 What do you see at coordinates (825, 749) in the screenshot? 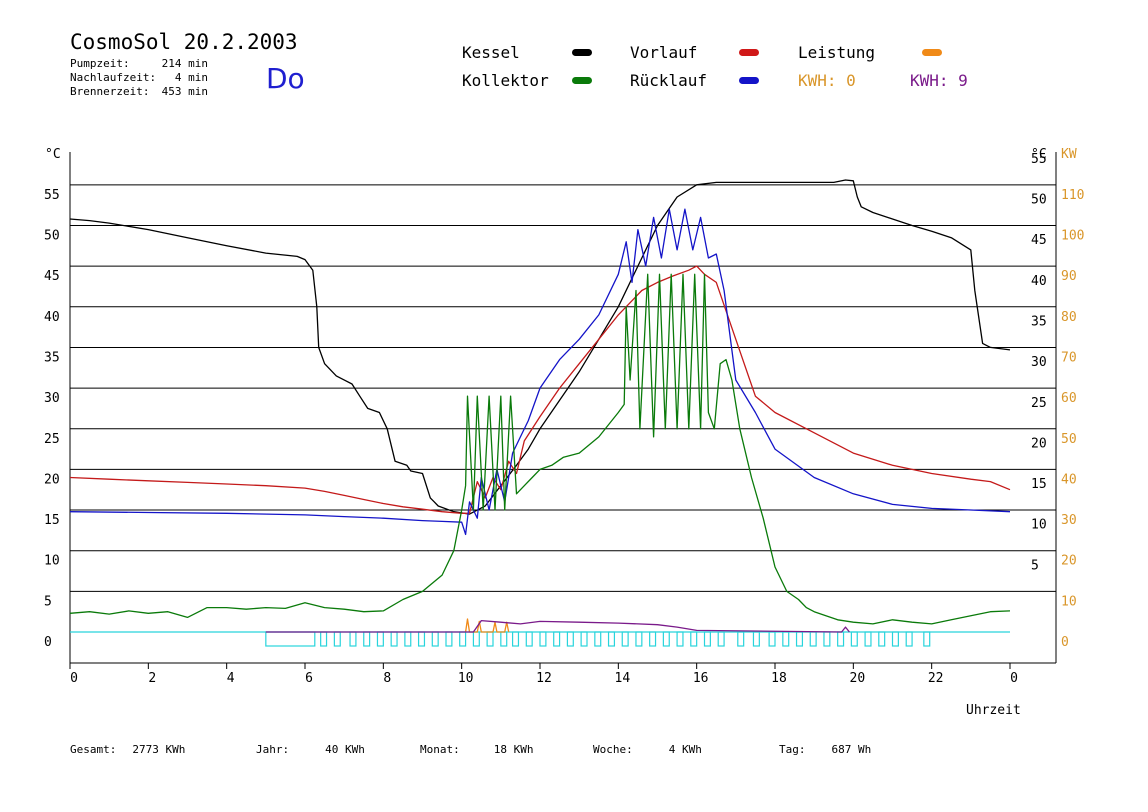
I see `footer-tag: Tag: 687 Wh` at bounding box center [825, 749].